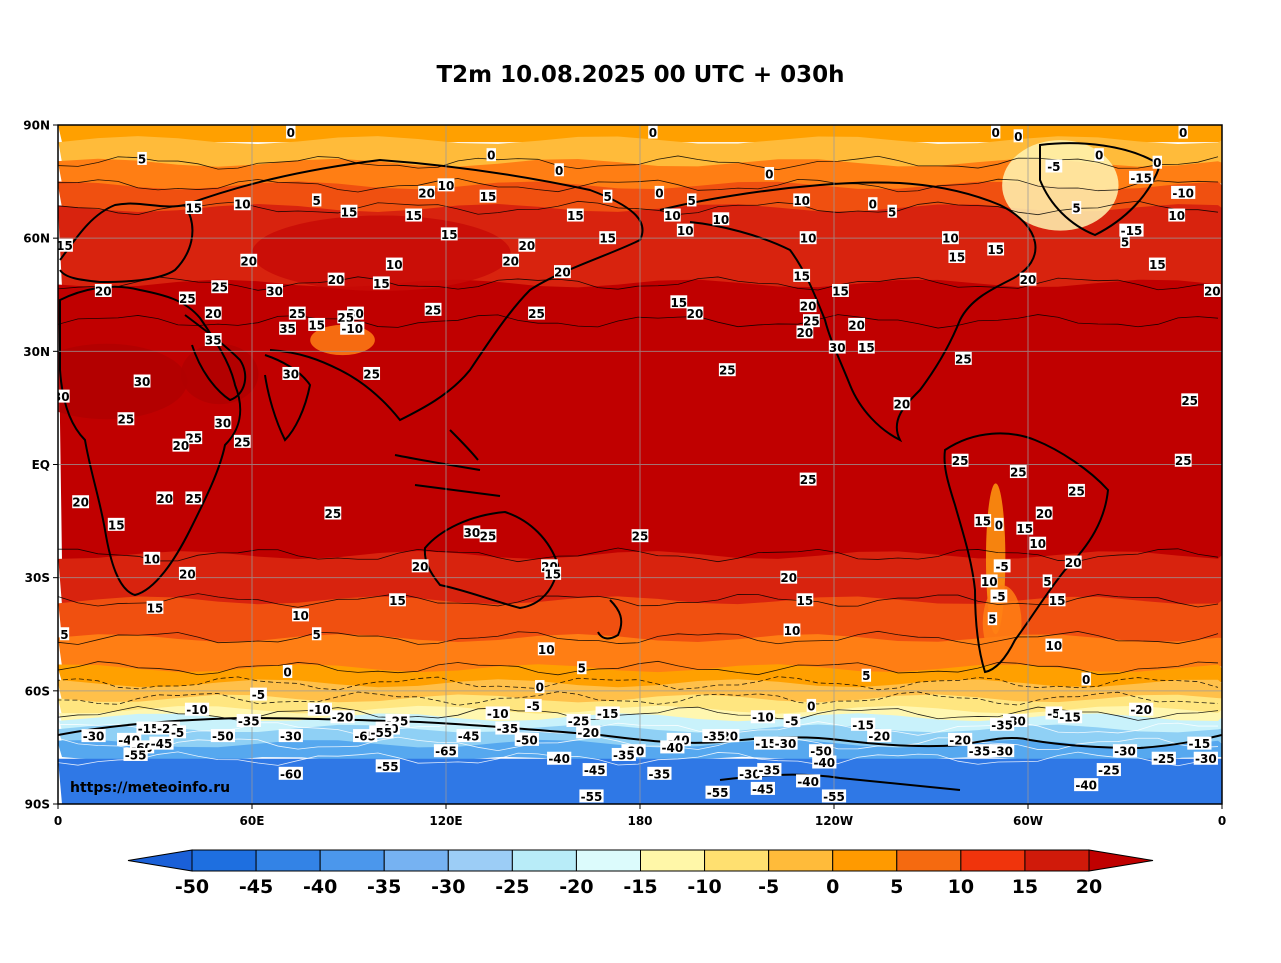 The height and width of the screenshot is (963, 1281). What do you see at coordinates (863, 725) in the screenshot?
I see `contour-label: -15` at bounding box center [863, 725].